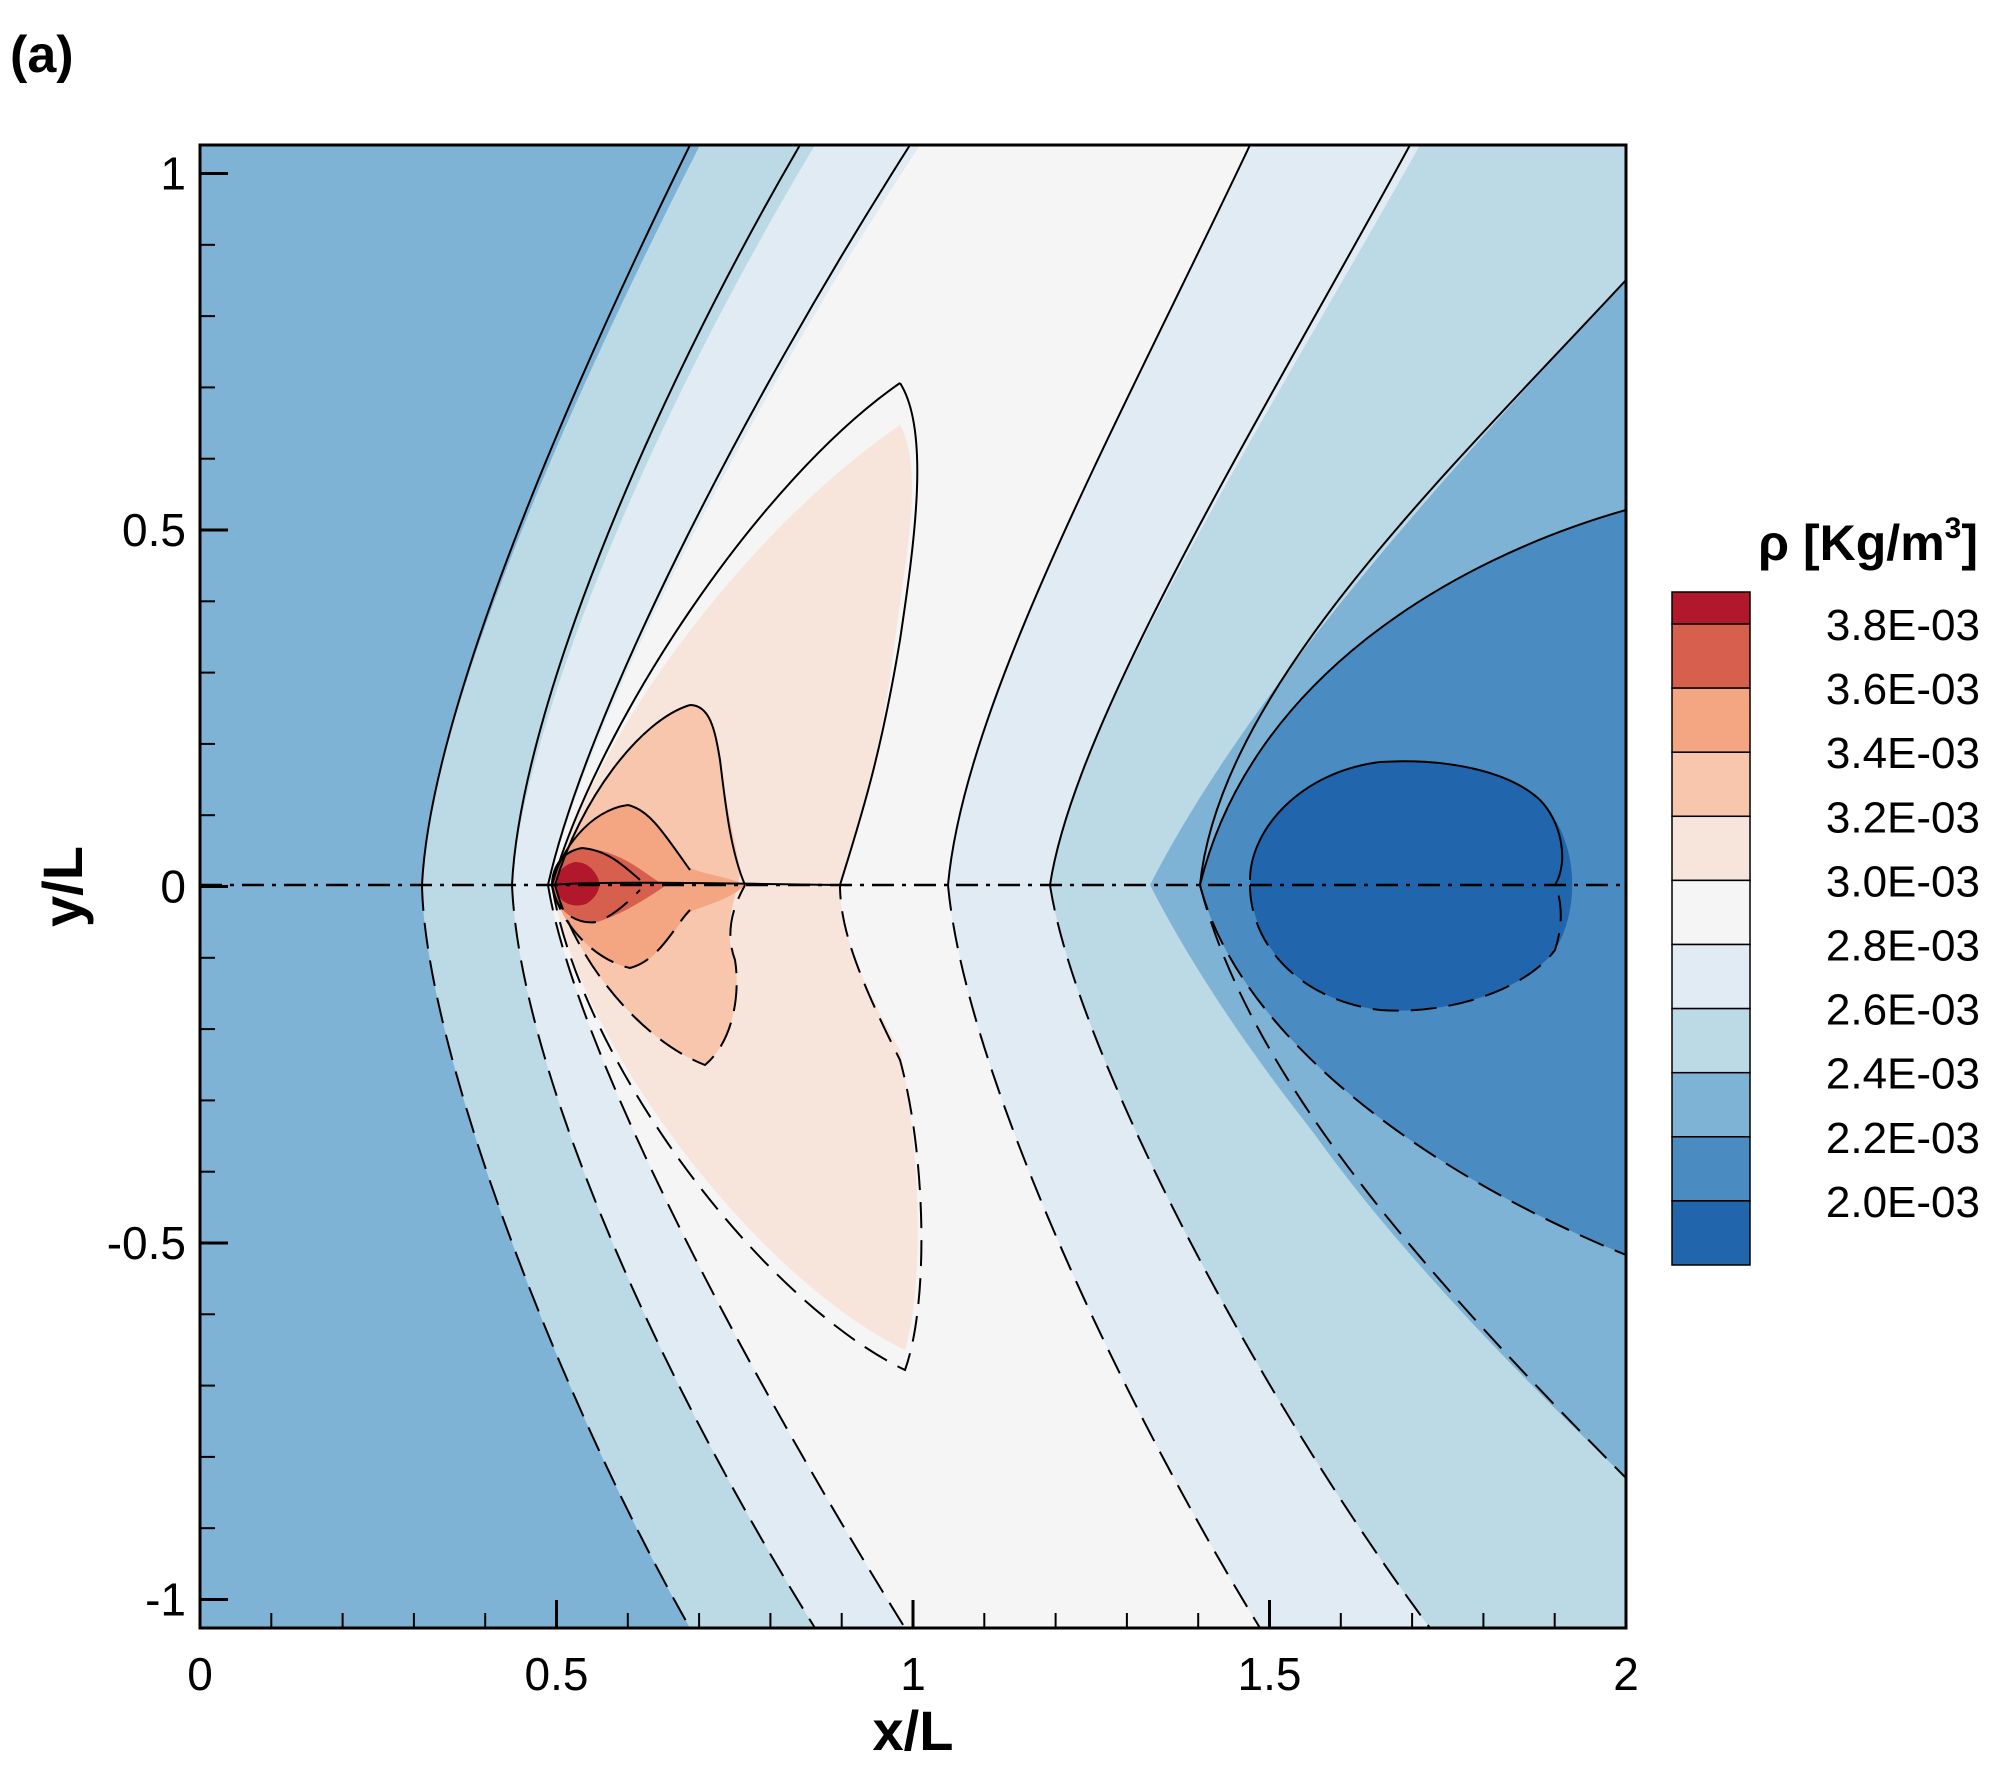 The width and height of the screenshot is (2000, 1778). Describe the element at coordinates (1903, 689) in the screenshot. I see `colorbar-label: 3.6E-03` at that location.